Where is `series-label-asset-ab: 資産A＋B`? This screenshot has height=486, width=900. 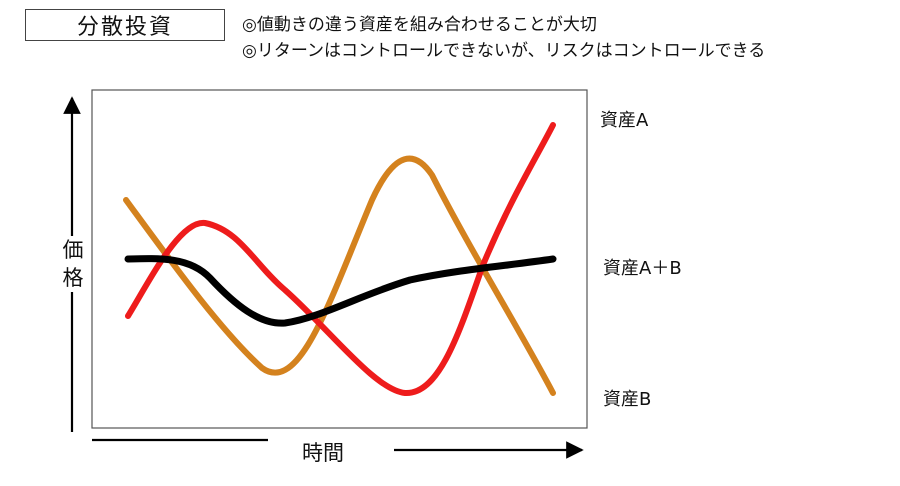 series-label-asset-ab: 資産A＋B is located at coordinates (642, 268).